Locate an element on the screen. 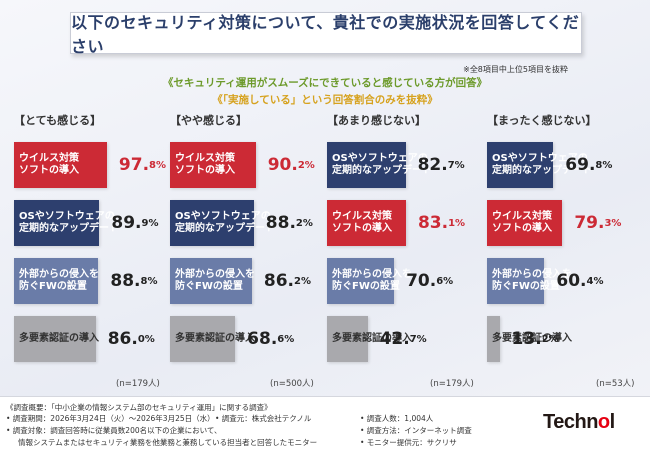 The height and width of the screenshot is (451, 650). bar-row: ウイルス対策 ソフトの導入 79. 3% is located at coordinates (562, 223).